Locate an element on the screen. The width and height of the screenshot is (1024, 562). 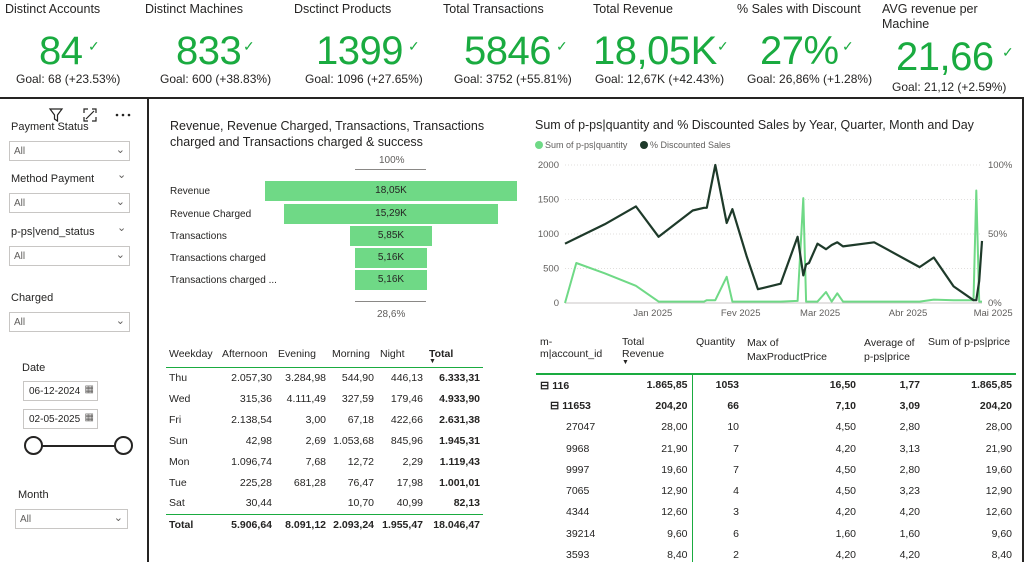
column-header: Morning is located at coordinates (351, 354).